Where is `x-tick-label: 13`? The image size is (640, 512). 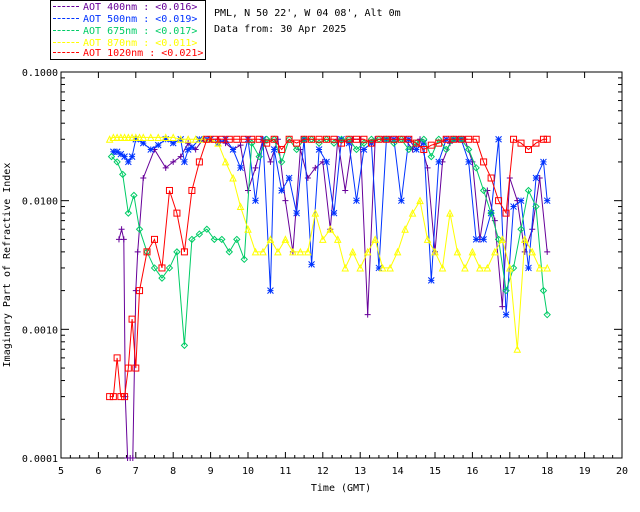 x-tick-label: 13 is located at coordinates (360, 471).